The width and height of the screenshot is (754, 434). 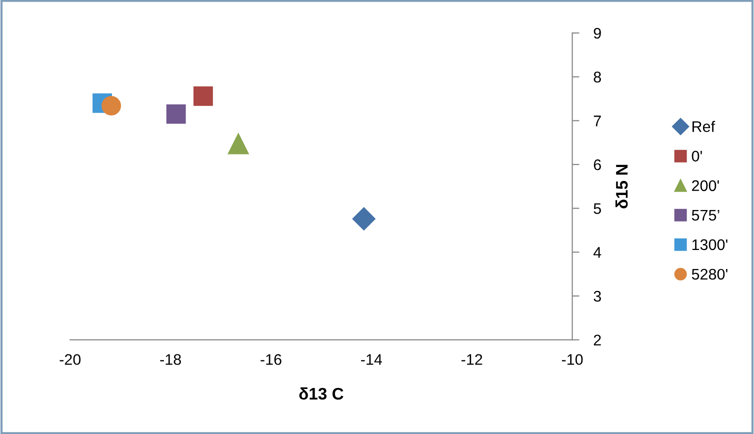 What do you see at coordinates (170, 359) in the screenshot?
I see `x-tick-label: -18` at bounding box center [170, 359].